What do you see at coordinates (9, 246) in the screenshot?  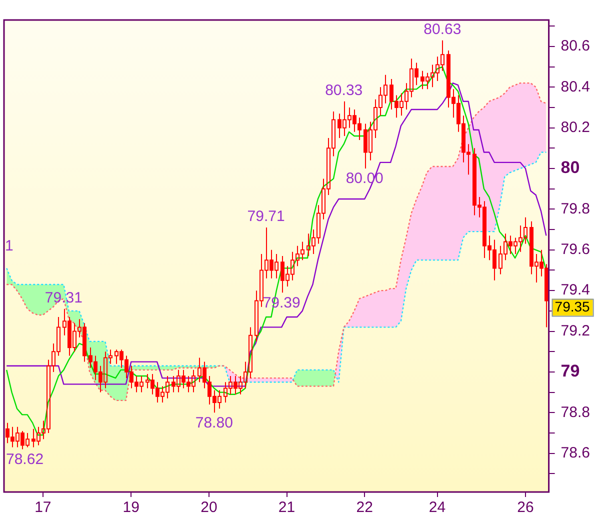 I see `annotation: 1` at bounding box center [9, 246].